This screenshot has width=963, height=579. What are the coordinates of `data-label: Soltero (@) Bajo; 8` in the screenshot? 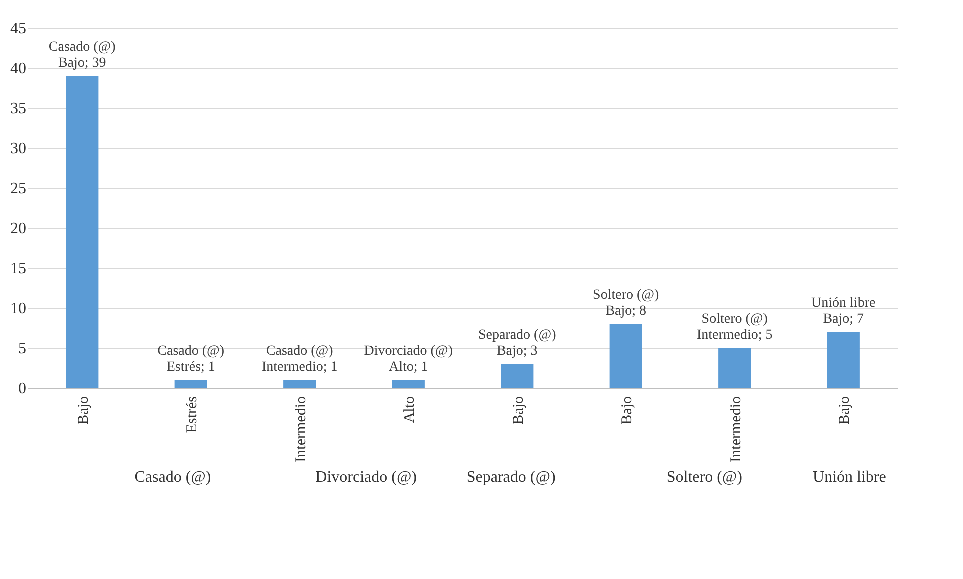 It's located at (626, 303).